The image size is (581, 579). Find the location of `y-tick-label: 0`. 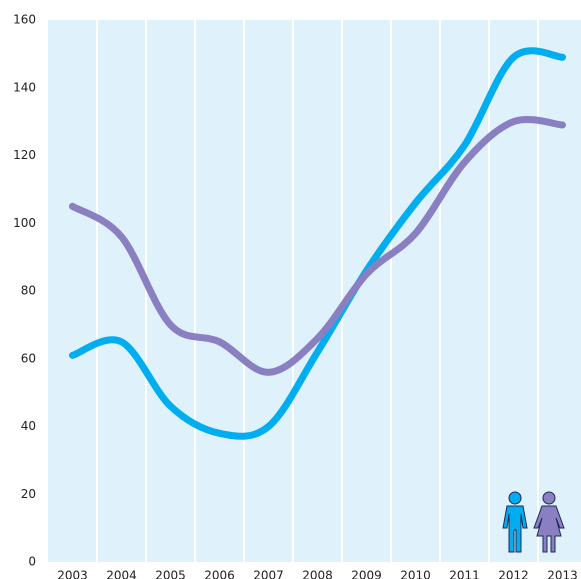

y-tick-label: 0 is located at coordinates (32, 562).